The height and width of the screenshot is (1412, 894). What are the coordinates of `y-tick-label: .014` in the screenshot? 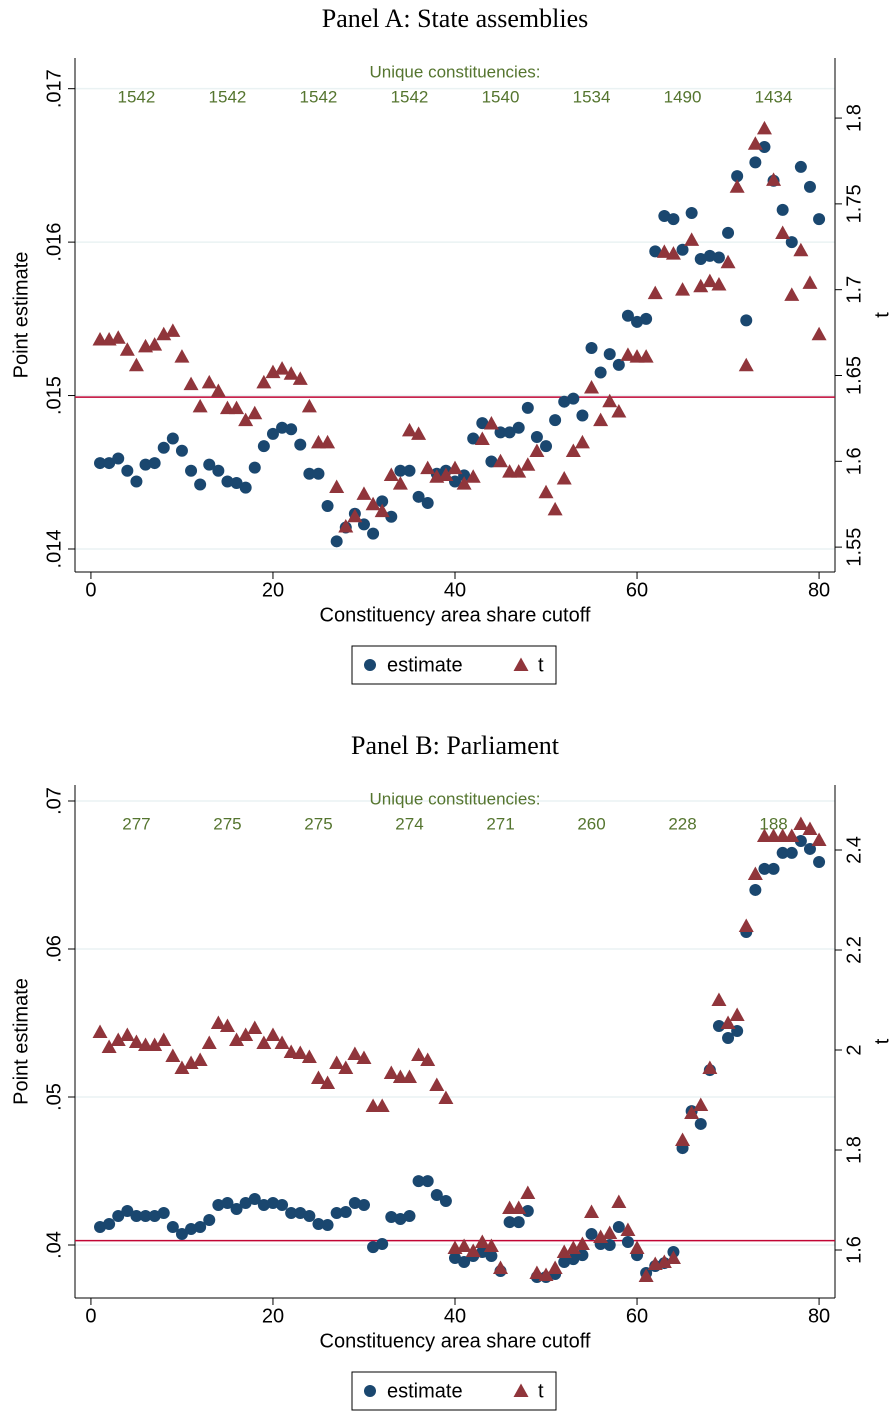 It's located at (54, 549).